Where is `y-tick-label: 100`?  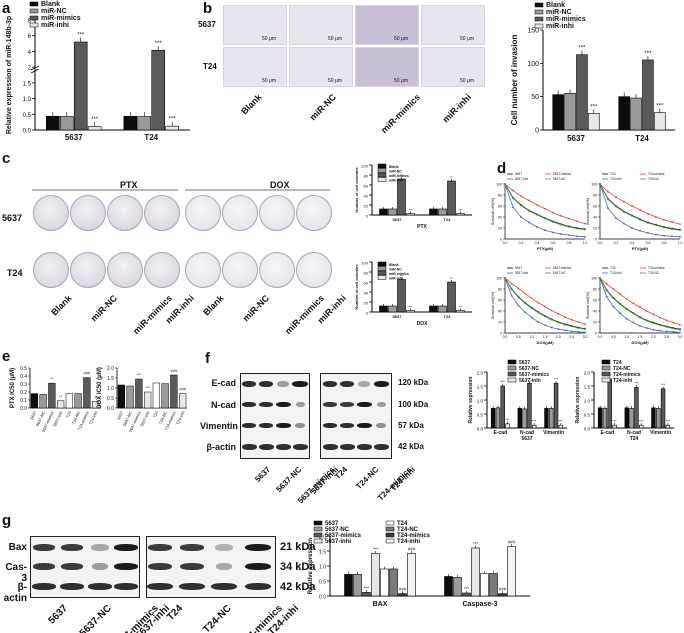 y-tick-label: 100 is located at coordinates (364, 263).